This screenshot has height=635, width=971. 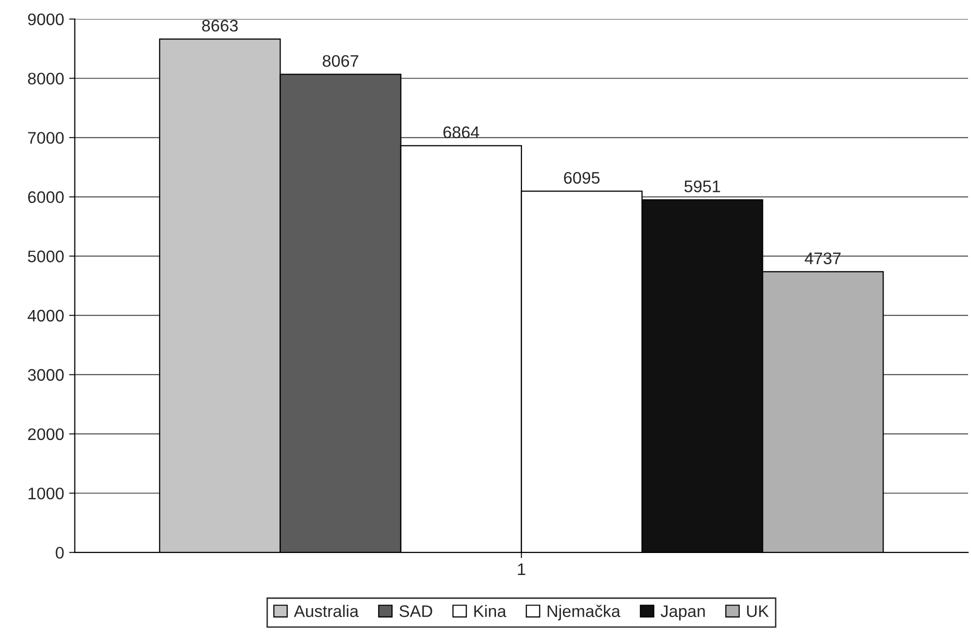 What do you see at coordinates (522, 569) in the screenshot?
I see `x-tick-label: 1` at bounding box center [522, 569].